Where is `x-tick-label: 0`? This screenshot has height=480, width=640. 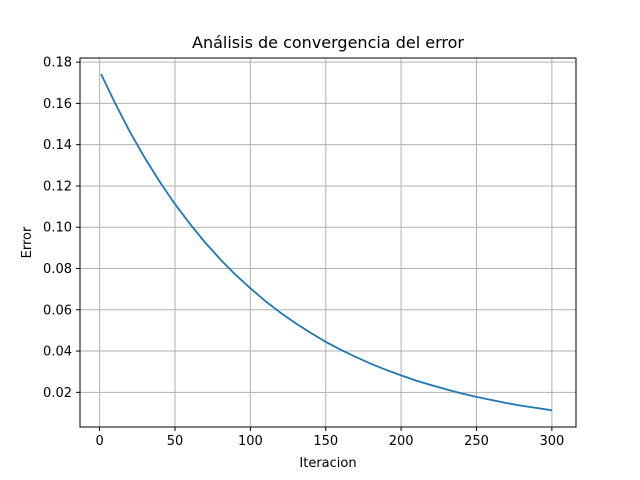 x-tick-label: 0 is located at coordinates (99, 441).